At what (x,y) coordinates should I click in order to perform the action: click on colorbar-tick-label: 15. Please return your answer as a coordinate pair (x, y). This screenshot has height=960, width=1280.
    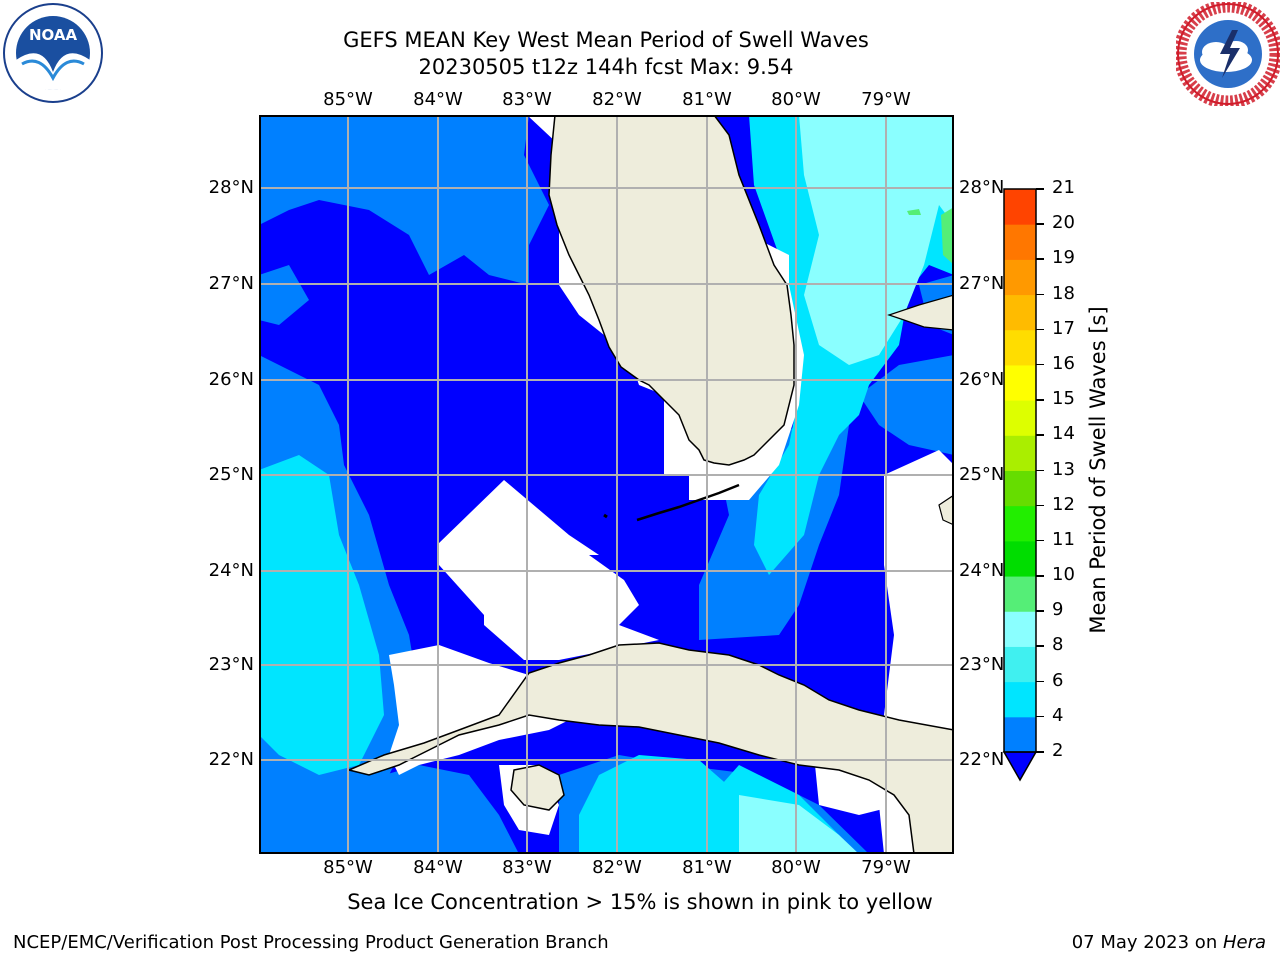
    Looking at the image, I should click on (1063, 399).